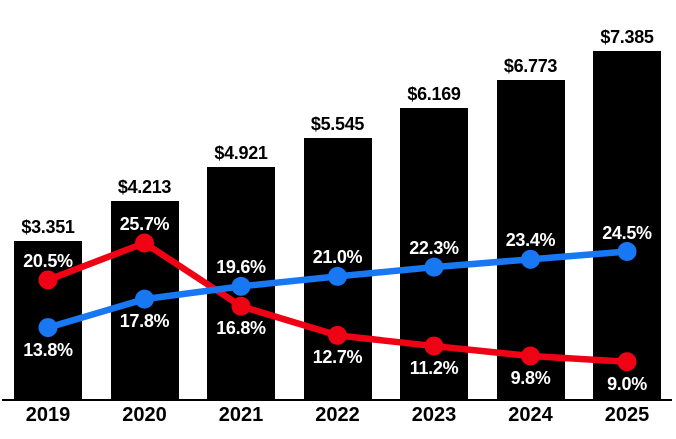 Image resolution: width=676 pixels, height=439 pixels. What do you see at coordinates (627, 415) in the screenshot?
I see `x-axis-label-2025: 2025` at bounding box center [627, 415].